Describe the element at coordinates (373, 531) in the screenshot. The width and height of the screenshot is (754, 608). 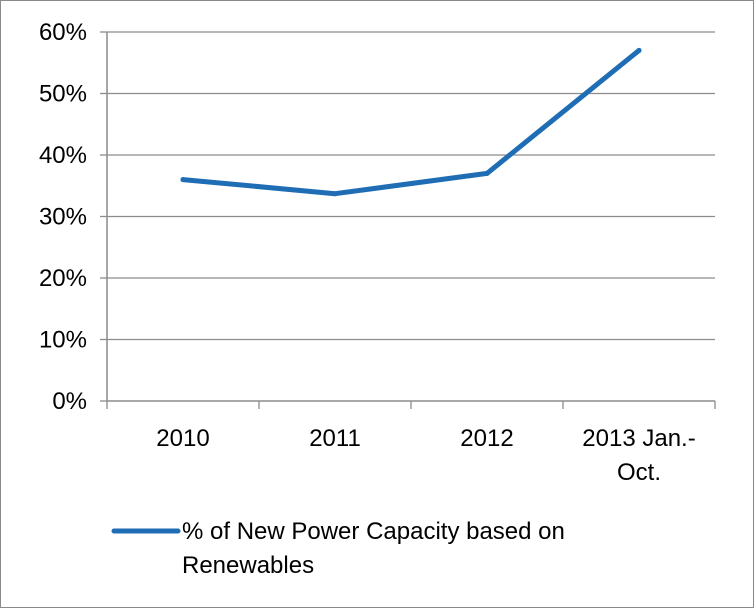
I see `legend-label: % of New Power Capacity based on` at that location.